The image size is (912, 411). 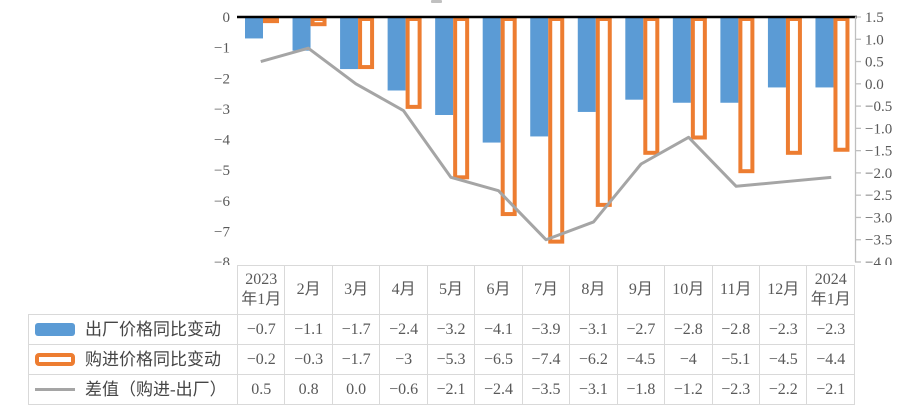 I want to click on value-cell: −6.5, so click(x=498, y=359).